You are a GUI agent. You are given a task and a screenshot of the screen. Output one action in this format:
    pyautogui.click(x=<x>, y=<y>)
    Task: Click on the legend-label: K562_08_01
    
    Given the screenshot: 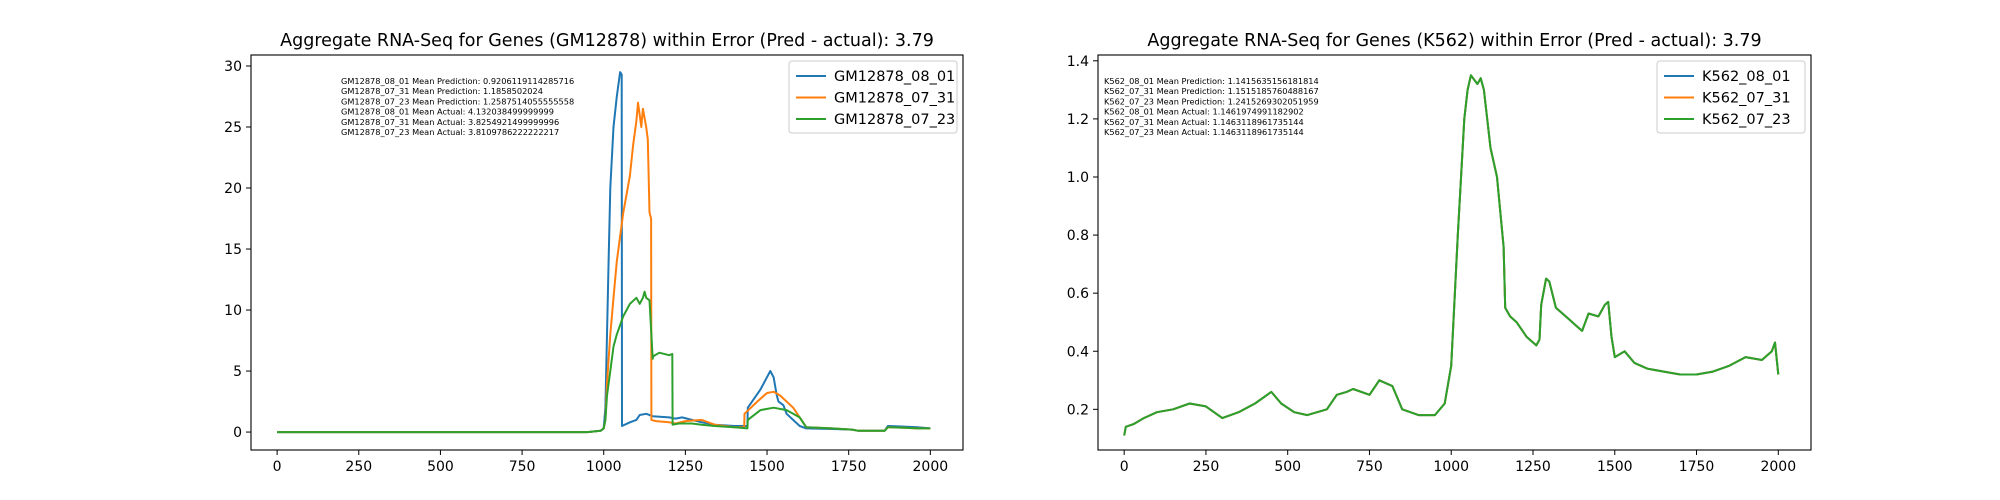 What is the action you would take?
    pyautogui.click(x=1746, y=77)
    